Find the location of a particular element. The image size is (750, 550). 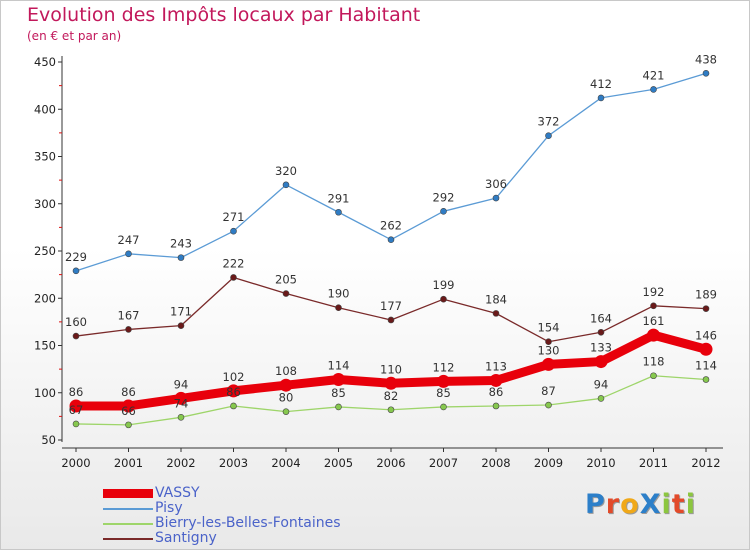

data-label-vassy: 110 is located at coordinates (391, 369).